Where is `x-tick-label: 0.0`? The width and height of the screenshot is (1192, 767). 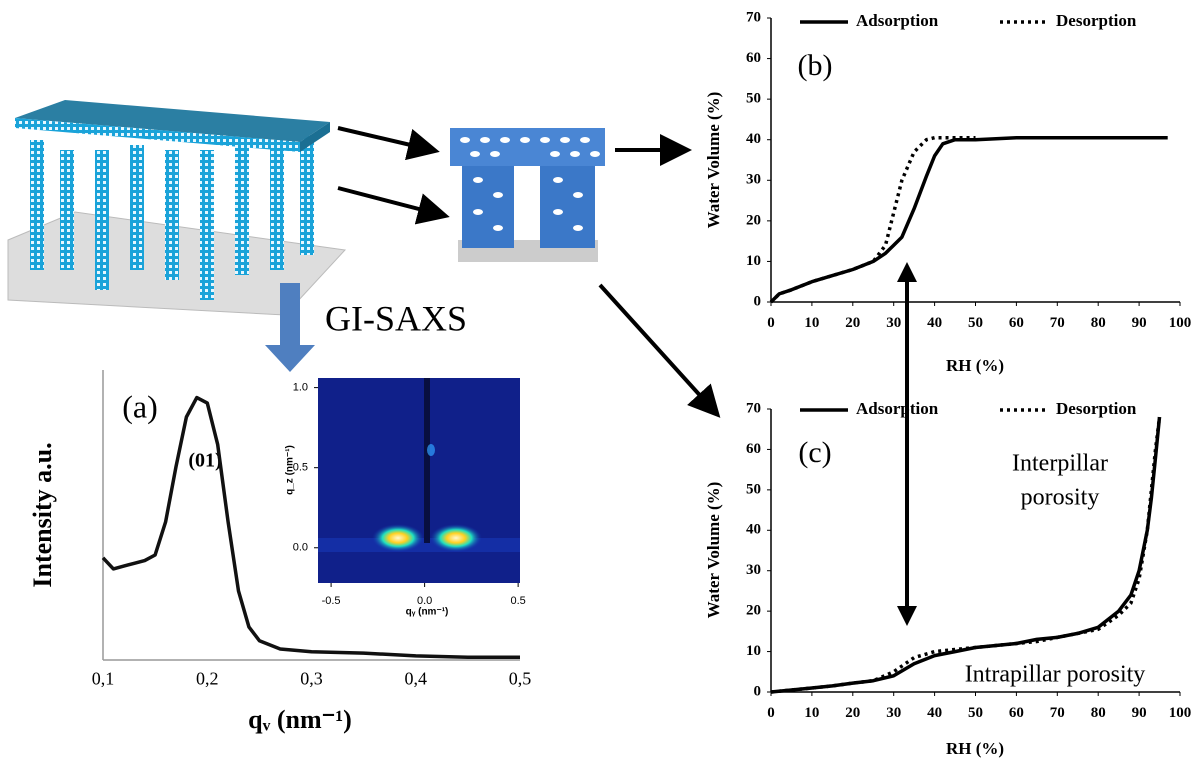 x-tick-label: 0.0 is located at coordinates (424, 601).